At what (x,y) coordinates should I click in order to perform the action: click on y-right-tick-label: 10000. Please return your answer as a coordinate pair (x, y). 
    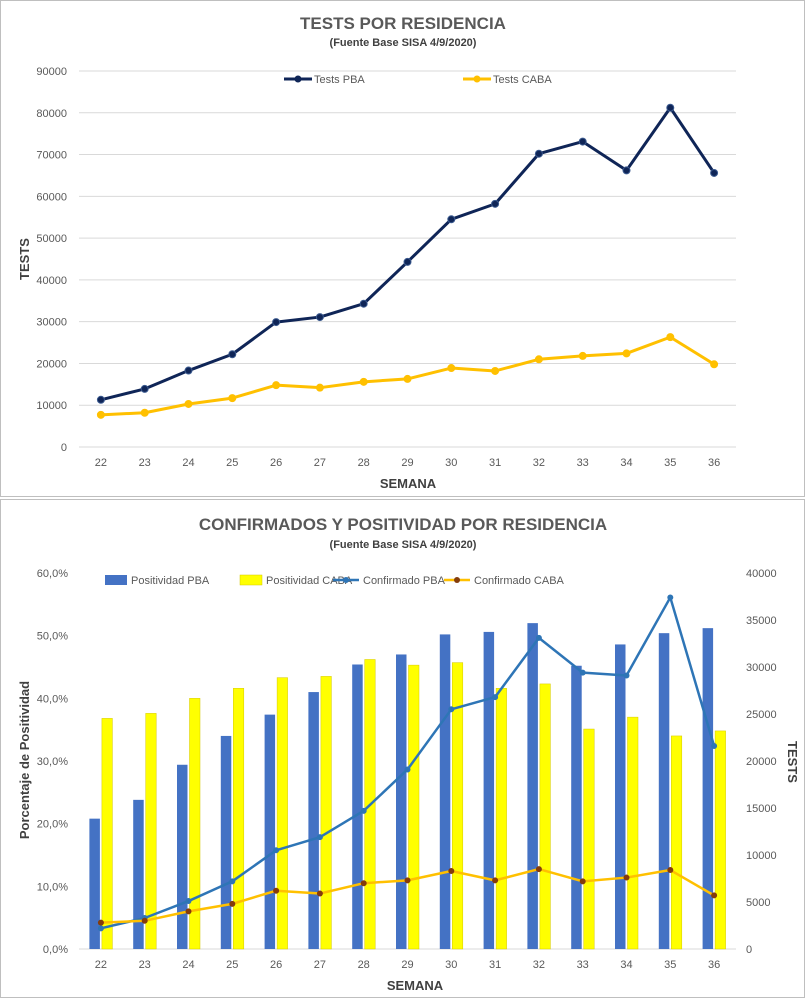
    Looking at the image, I should click on (761, 856).